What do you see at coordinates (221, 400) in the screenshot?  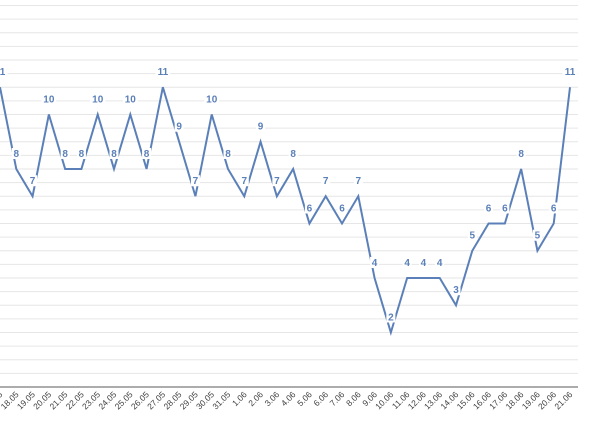 I see `x-tick-label: 31.05` at bounding box center [221, 400].